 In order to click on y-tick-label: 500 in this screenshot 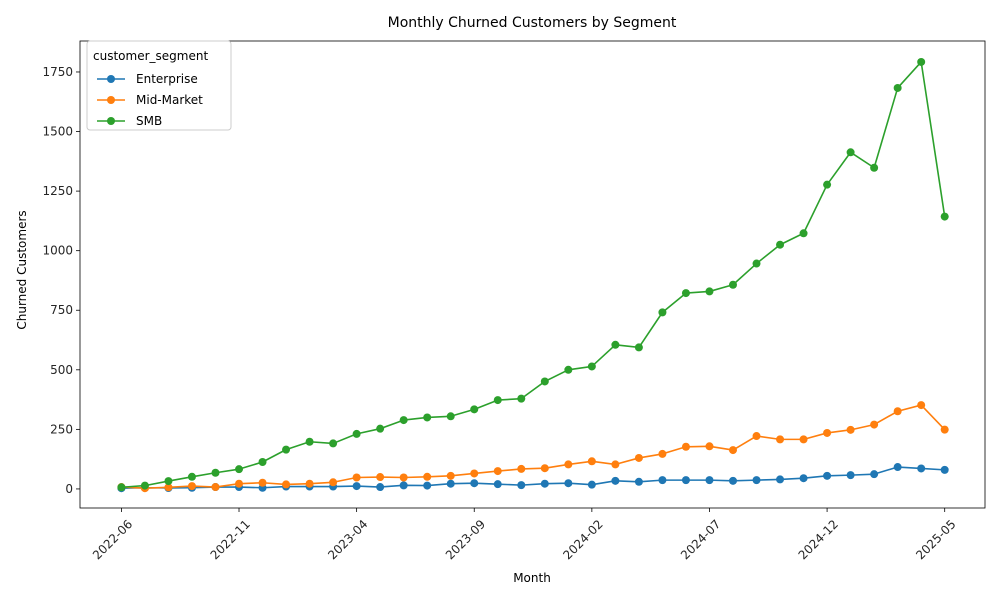, I will do `click(61, 370)`.